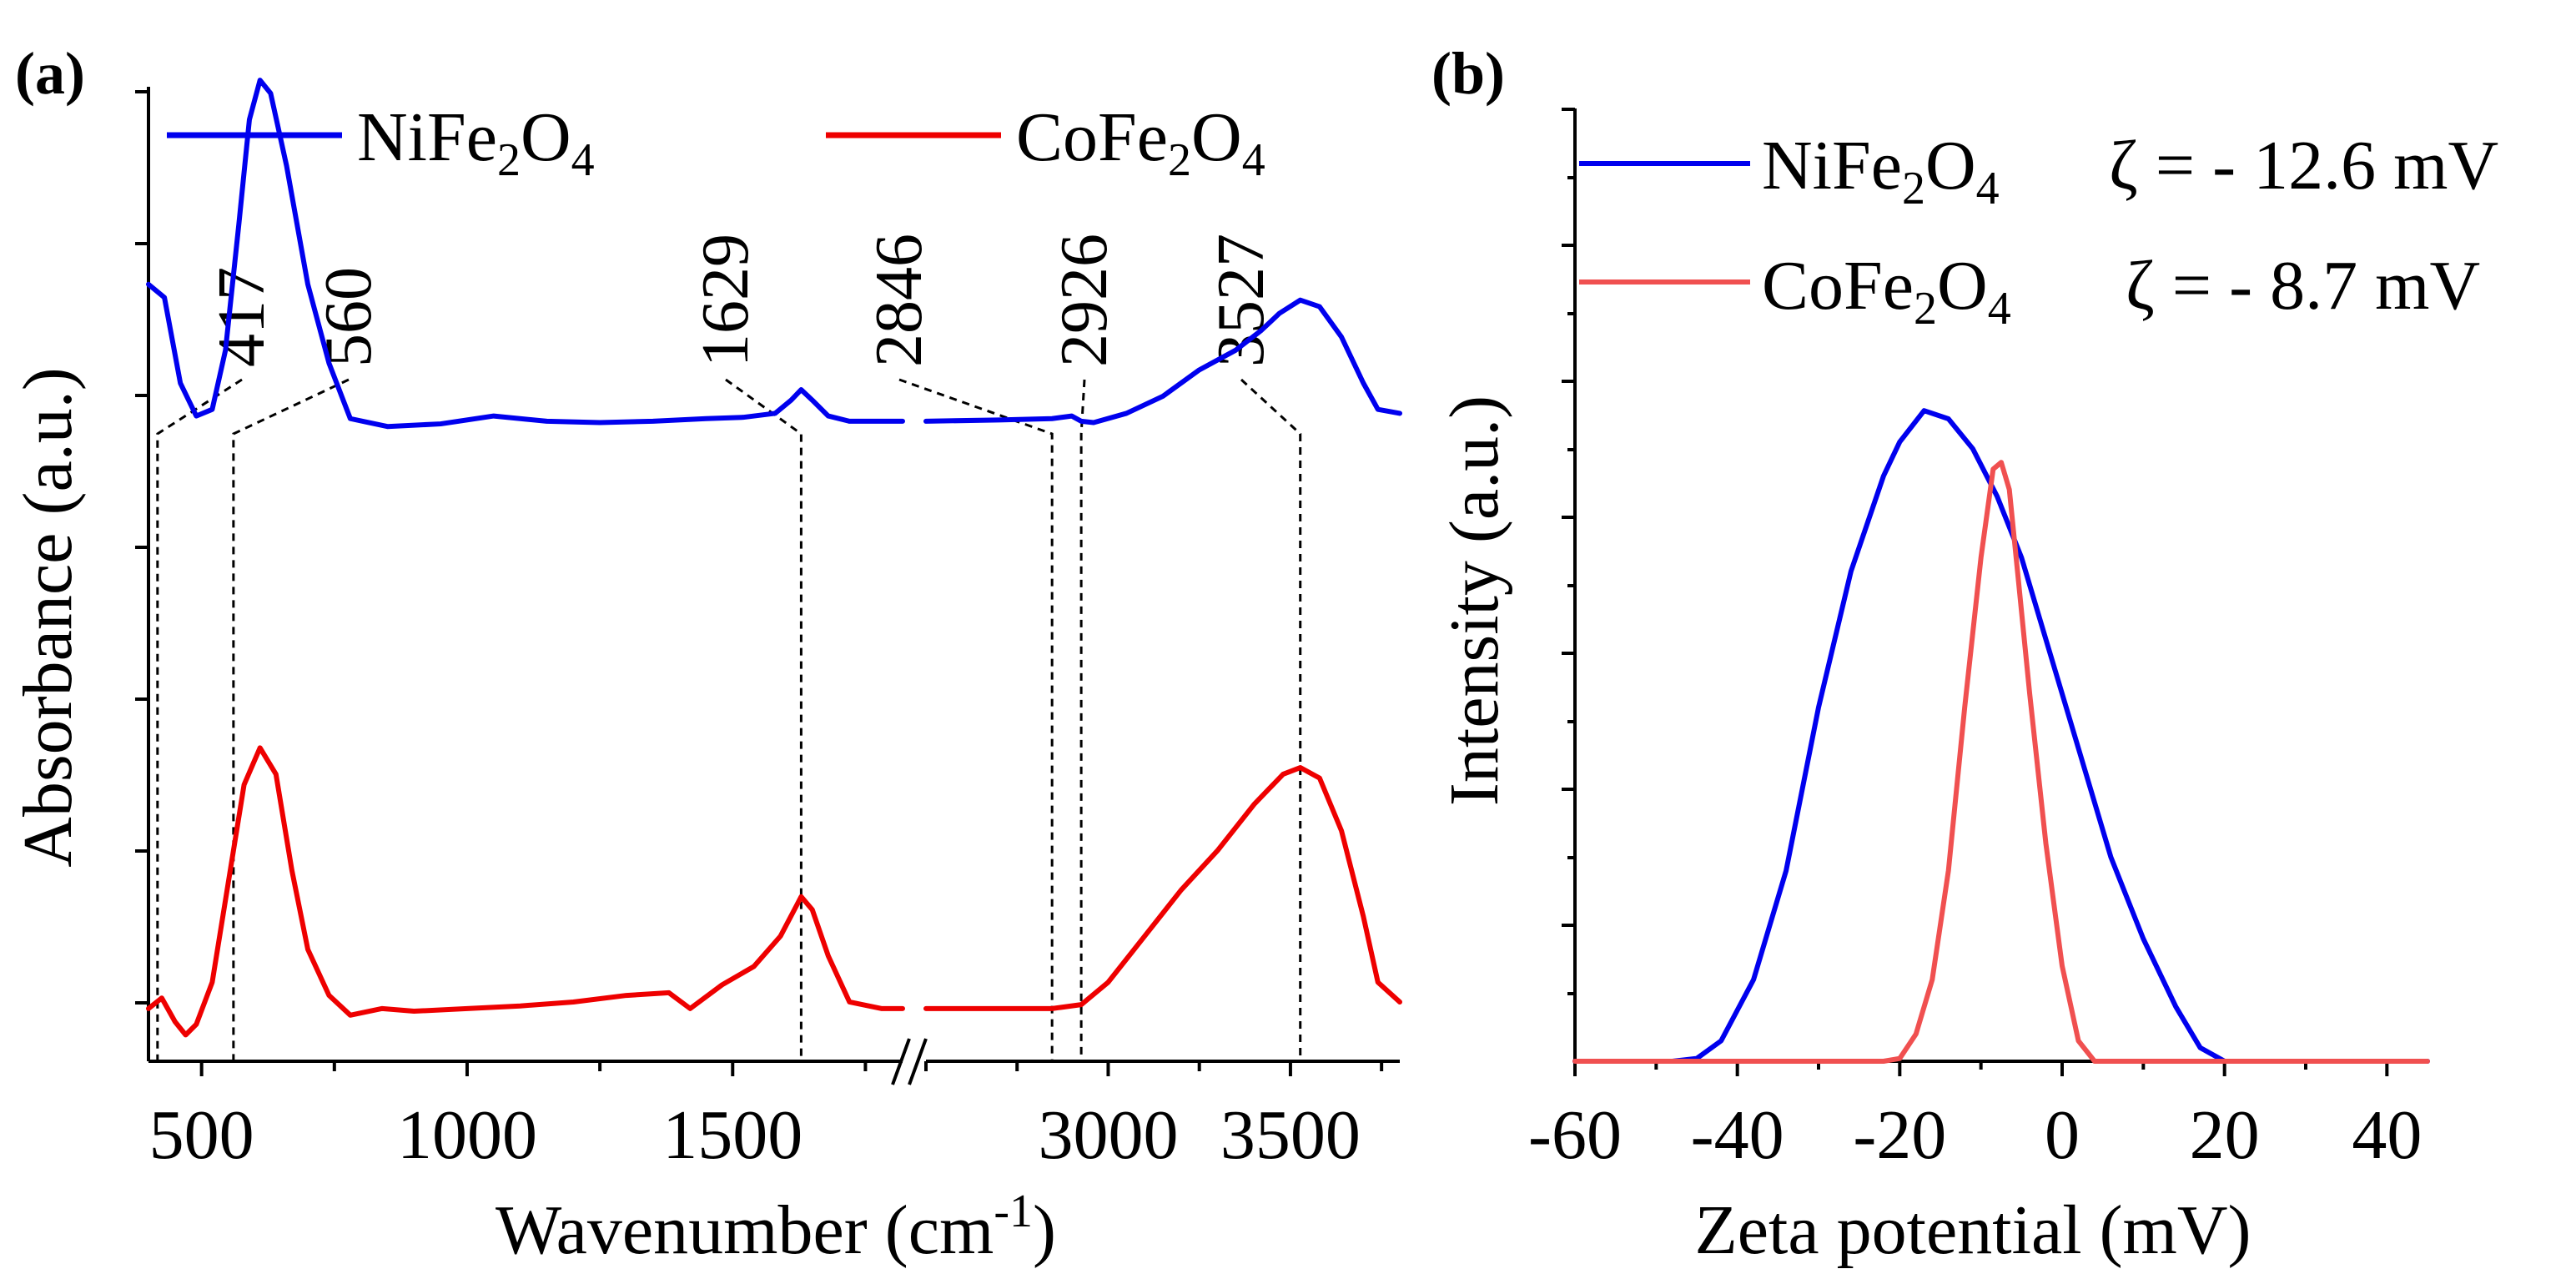 The width and height of the screenshot is (2576, 1279). What do you see at coordinates (1975, 1117) in the screenshot?
I see `panel-b-x-ticks: -60 -40 -20 0 20 40` at bounding box center [1975, 1117].